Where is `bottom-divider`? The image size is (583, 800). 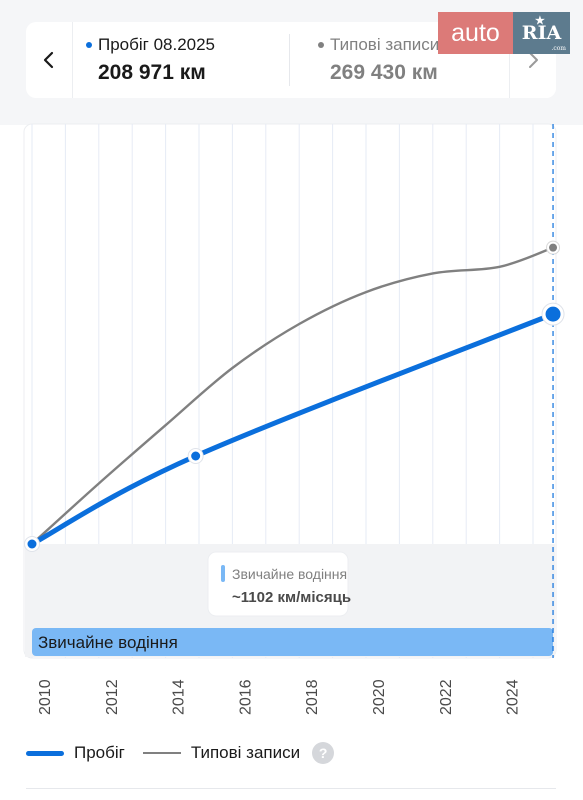 bottom-divider is located at coordinates (291, 788).